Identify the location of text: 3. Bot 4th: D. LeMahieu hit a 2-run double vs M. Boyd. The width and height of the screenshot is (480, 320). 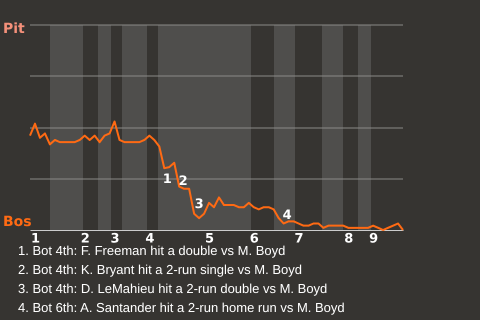
(173, 289).